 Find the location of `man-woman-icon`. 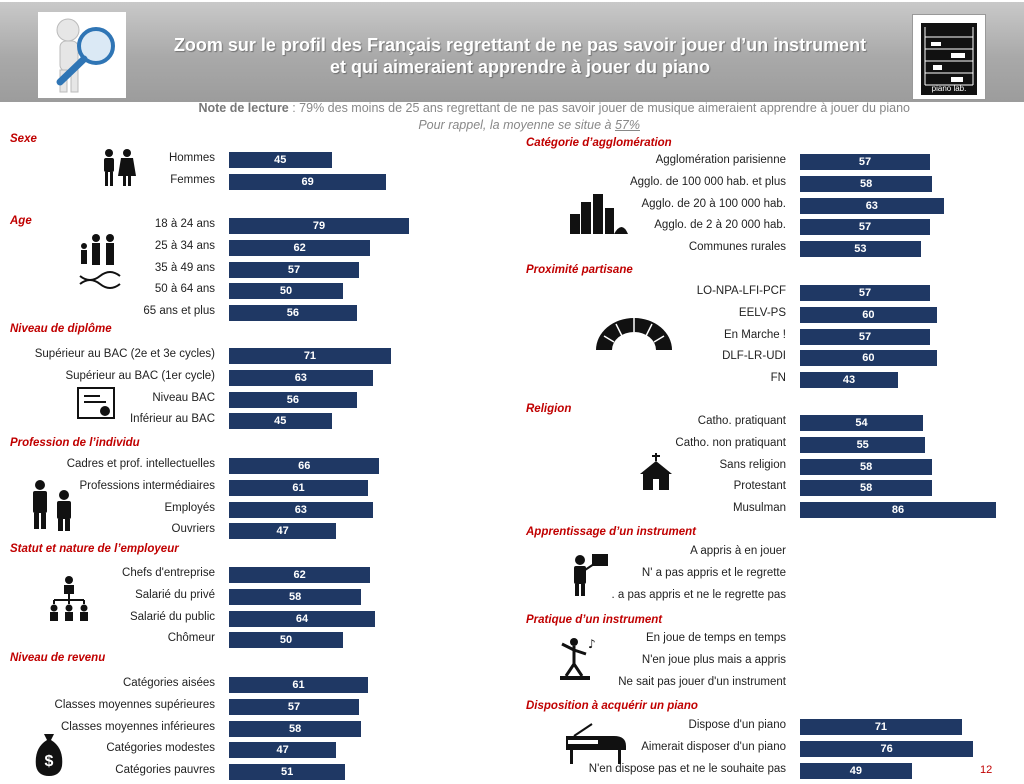

man-woman-icon is located at coordinates (120, 167).